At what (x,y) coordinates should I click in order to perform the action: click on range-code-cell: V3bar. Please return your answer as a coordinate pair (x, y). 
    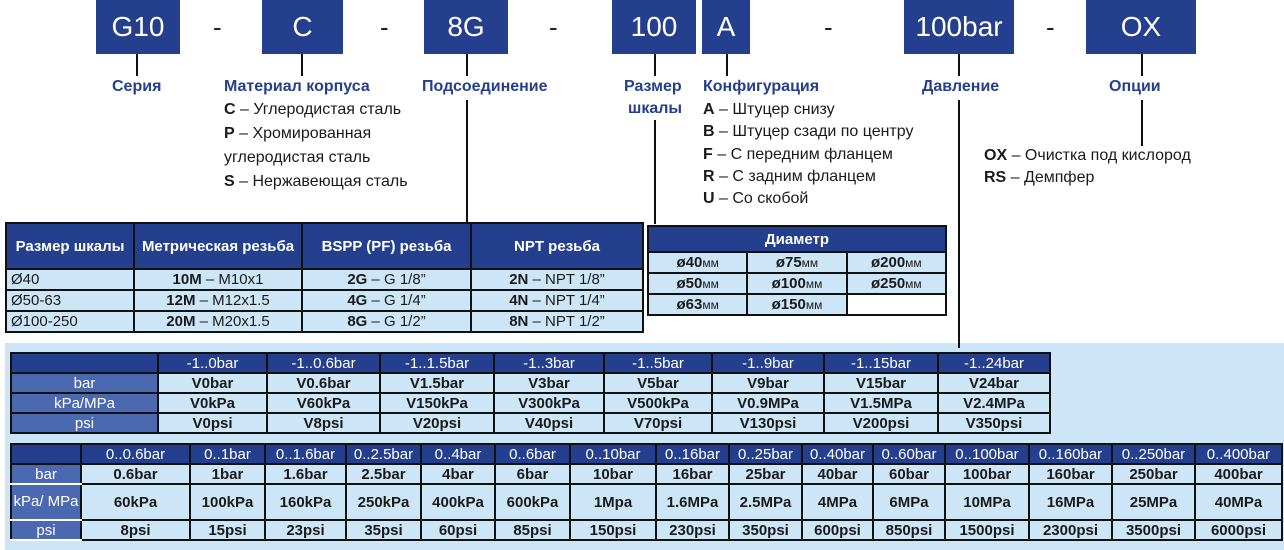
    Looking at the image, I should click on (549, 383).